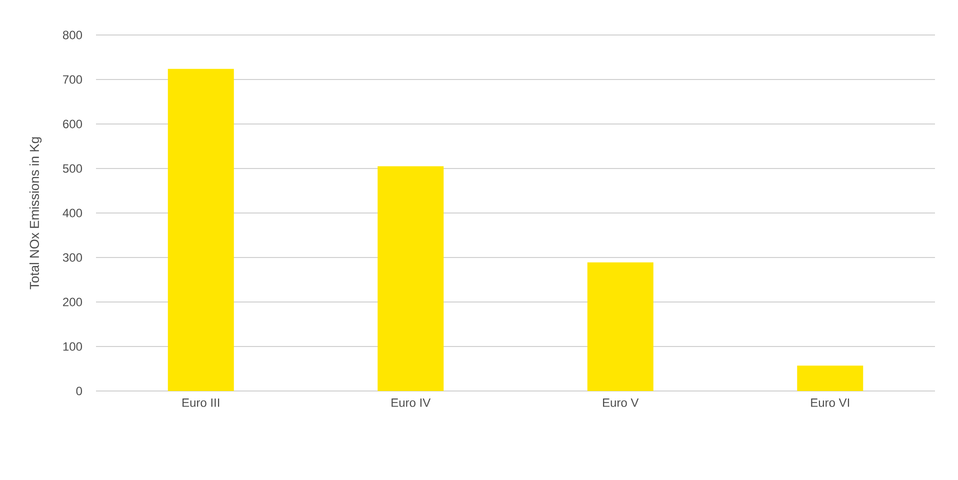  I want to click on x-tick-label: Euro IV, so click(411, 402).